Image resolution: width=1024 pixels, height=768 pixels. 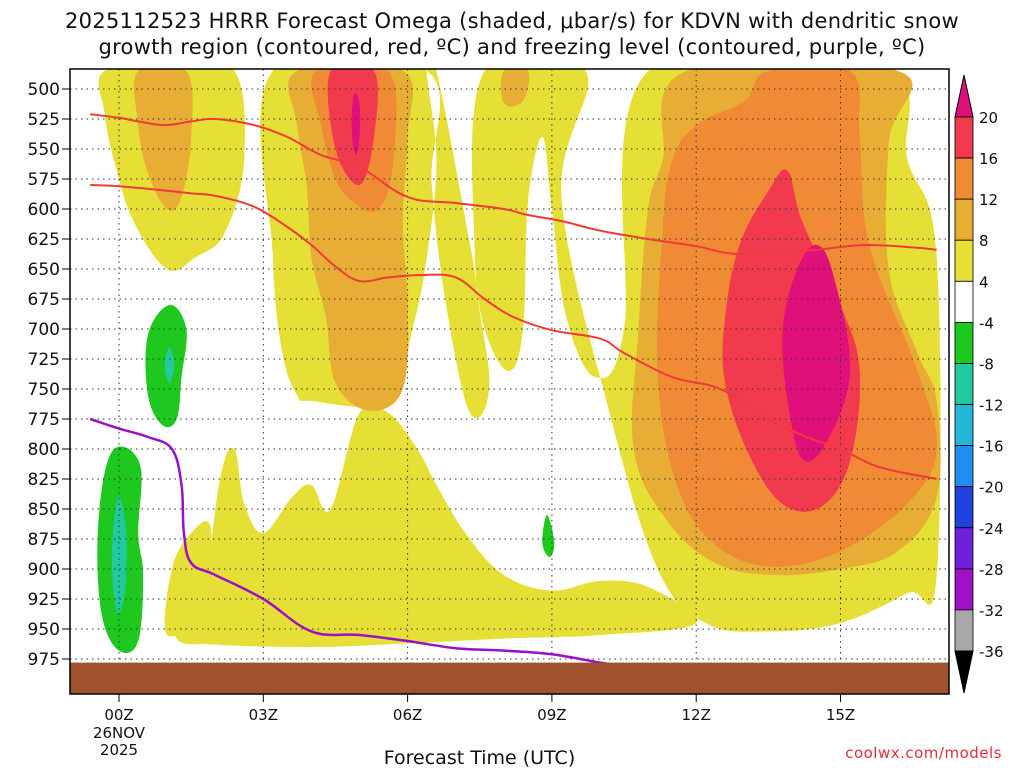 What do you see at coordinates (44, 300) in the screenshot?
I see `y-tick-label-675: 675` at bounding box center [44, 300].